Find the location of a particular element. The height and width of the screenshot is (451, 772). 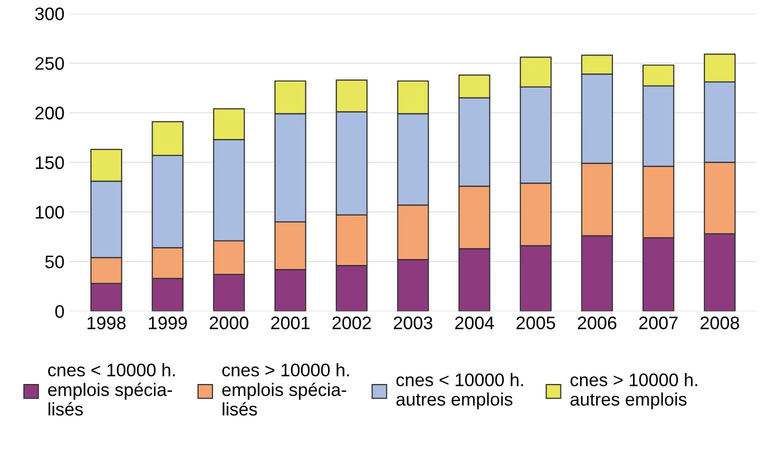

x-tick-label: 1999 is located at coordinates (167, 323).